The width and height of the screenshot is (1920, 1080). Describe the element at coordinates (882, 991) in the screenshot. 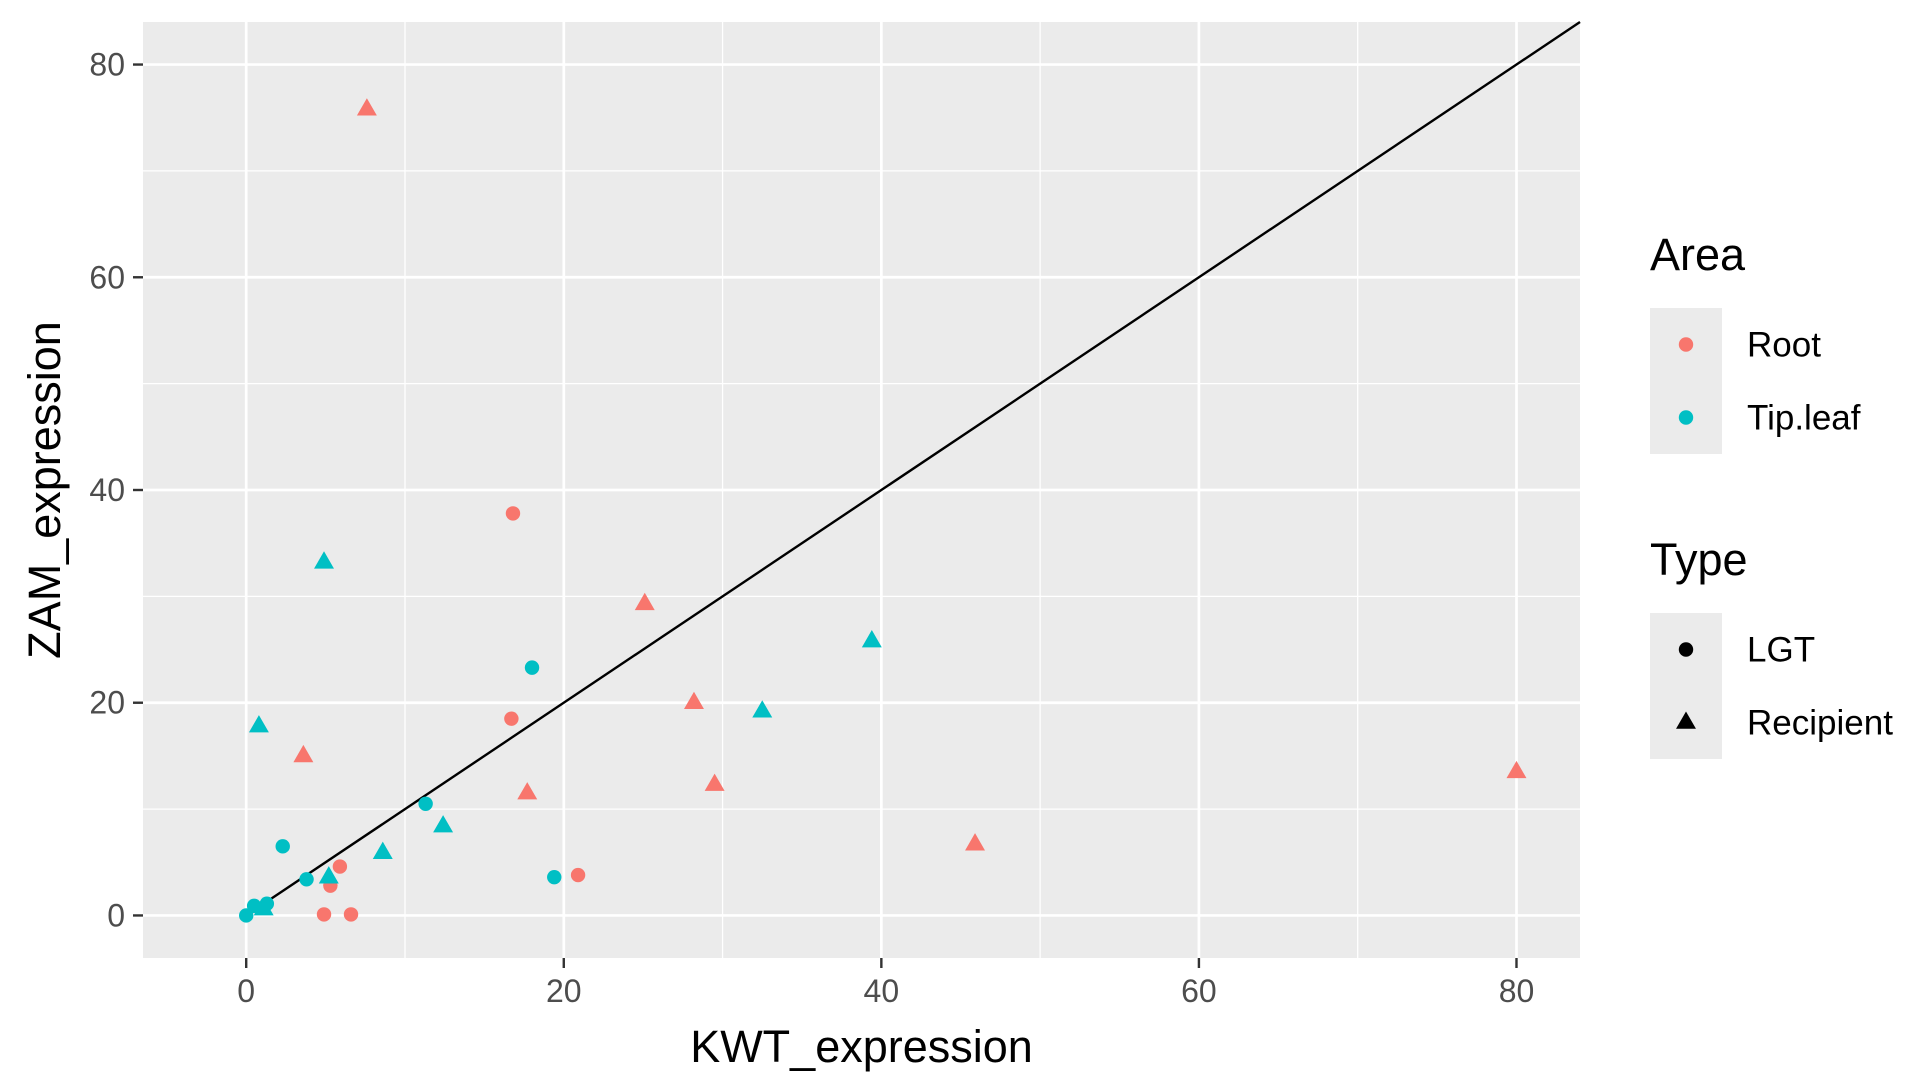

I see `x-tick-label: 40` at that location.